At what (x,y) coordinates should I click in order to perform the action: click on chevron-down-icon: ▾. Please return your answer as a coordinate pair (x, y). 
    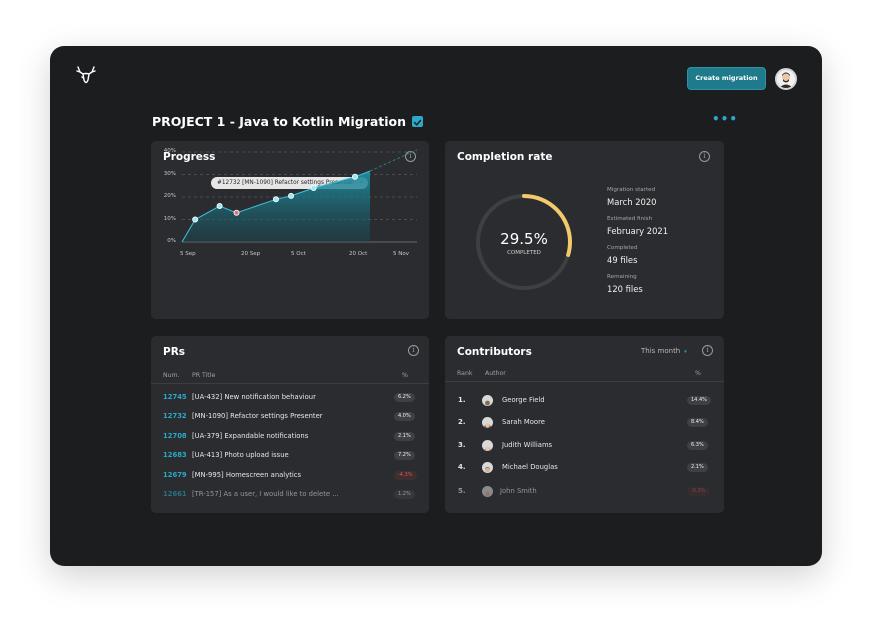
    Looking at the image, I should click on (685, 352).